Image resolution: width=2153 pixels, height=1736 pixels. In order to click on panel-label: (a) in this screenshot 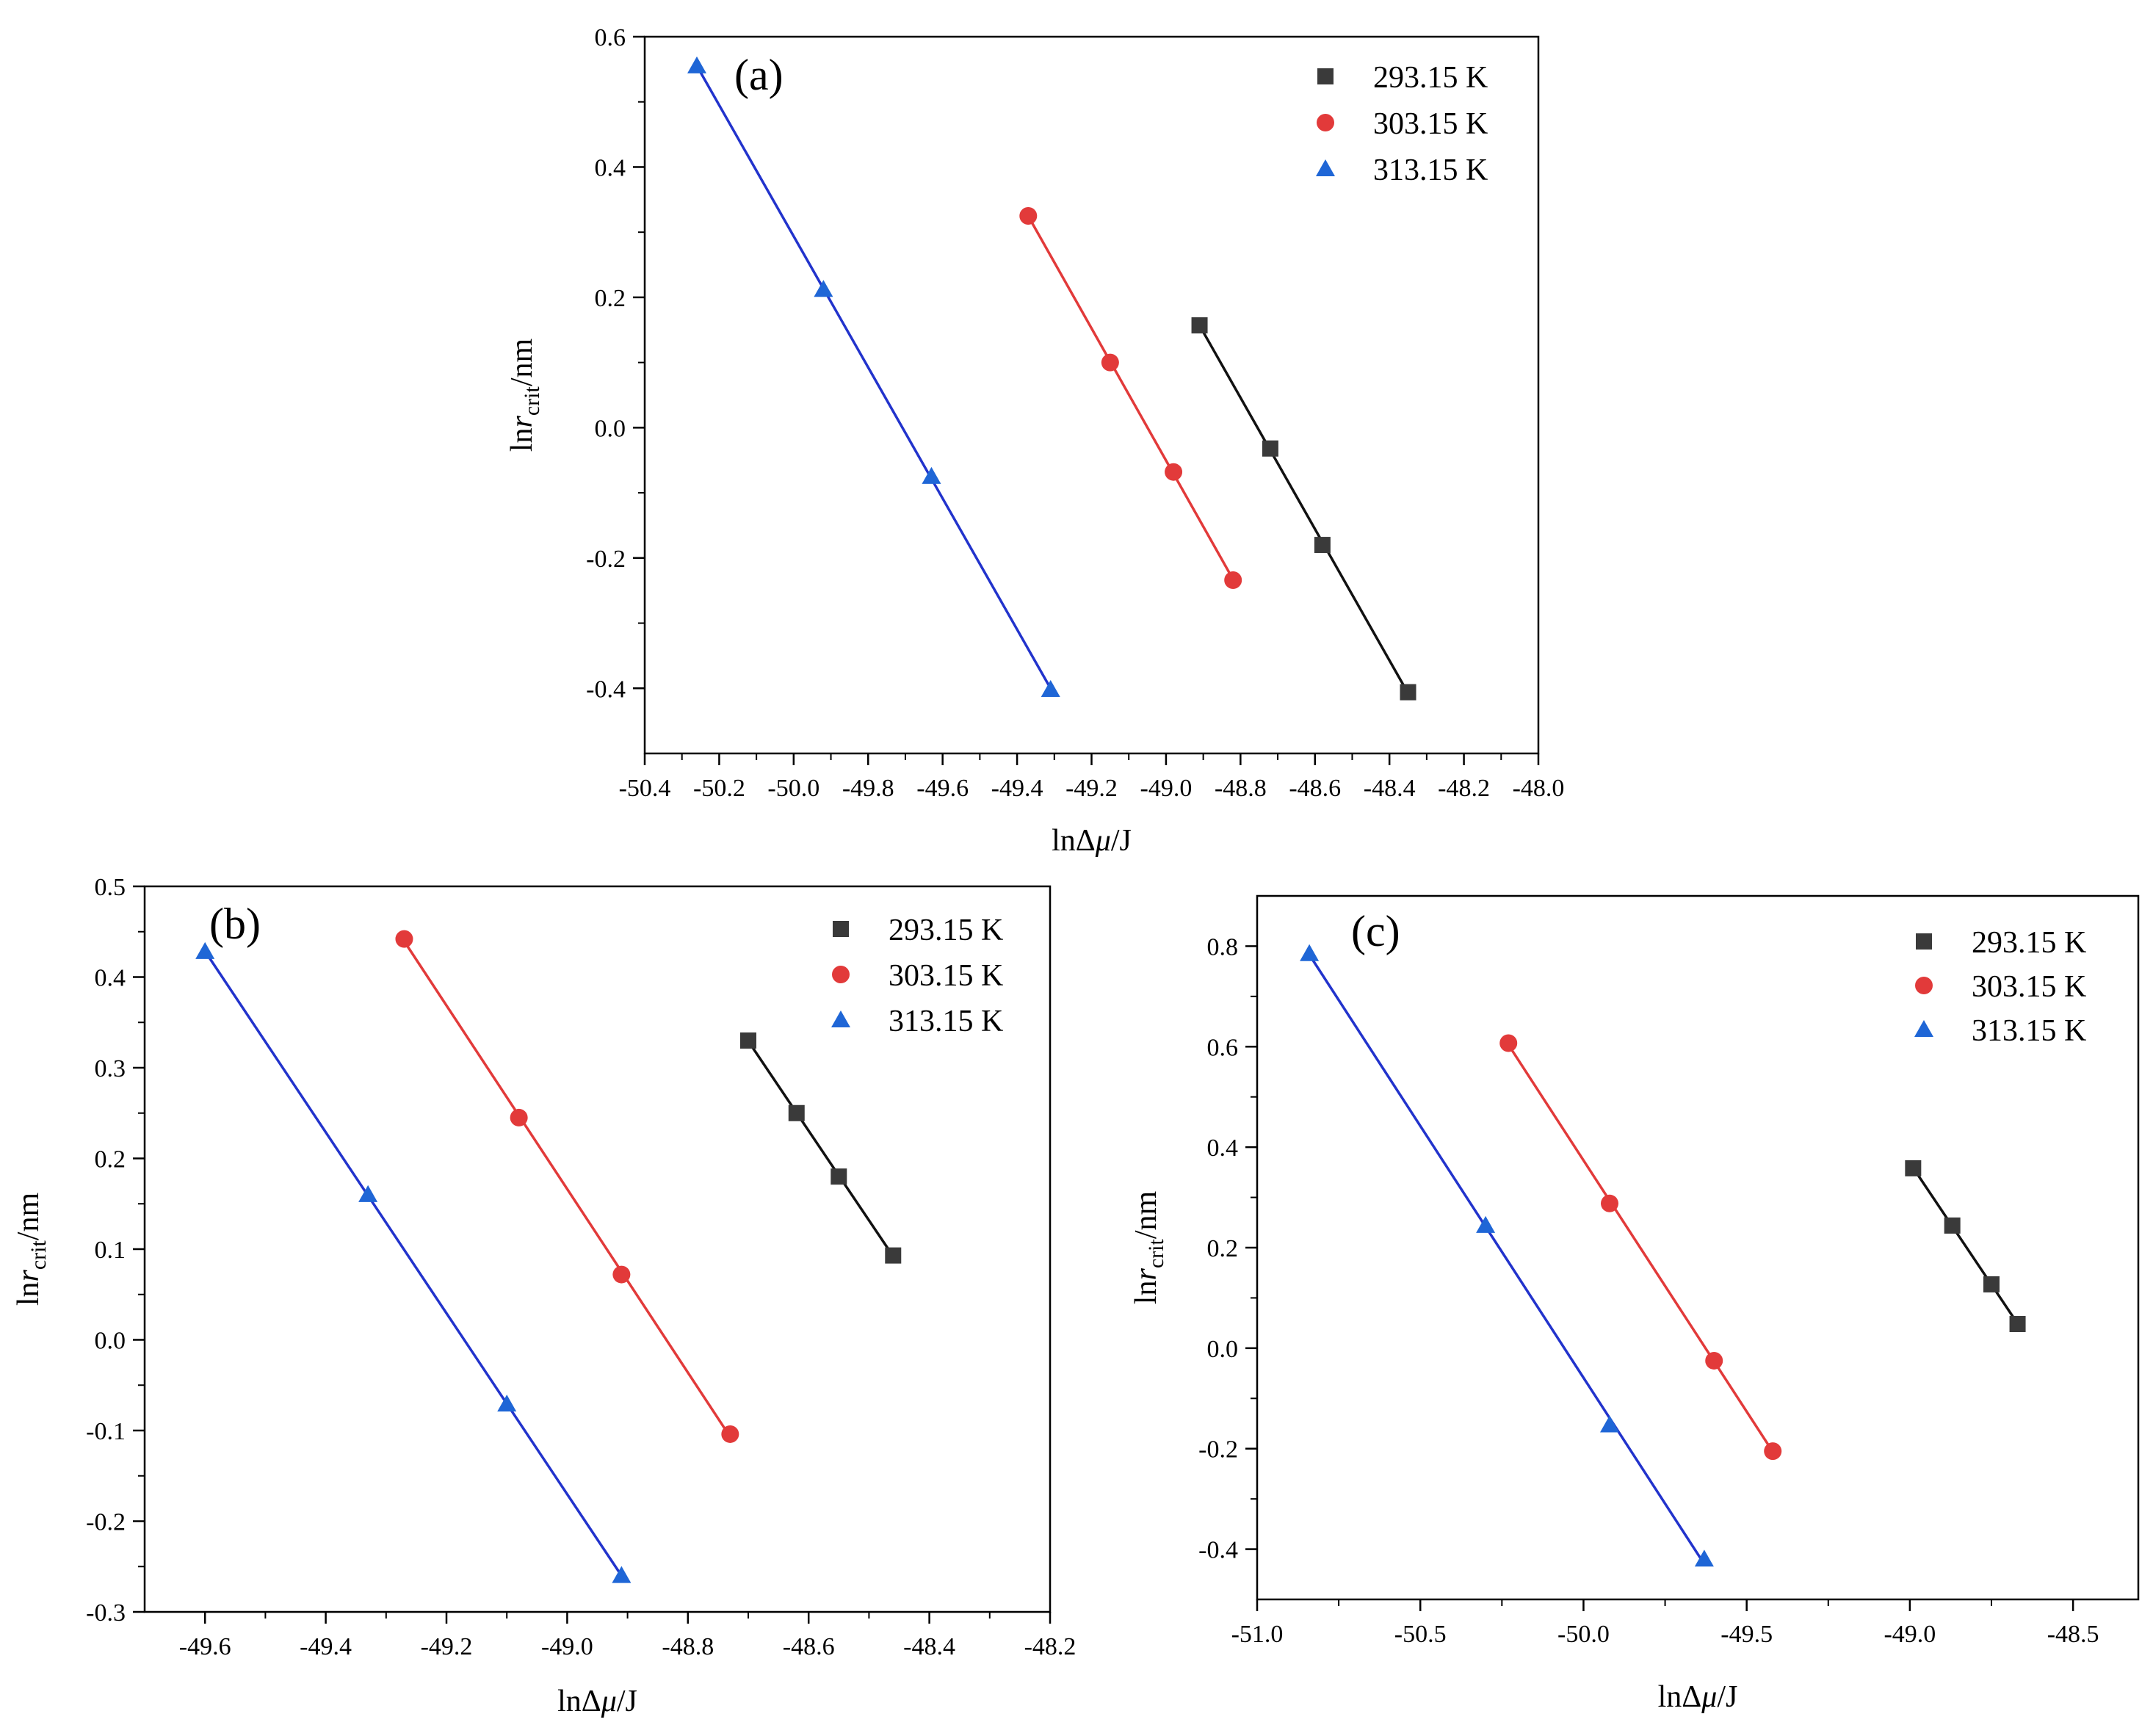, I will do `click(759, 75)`.